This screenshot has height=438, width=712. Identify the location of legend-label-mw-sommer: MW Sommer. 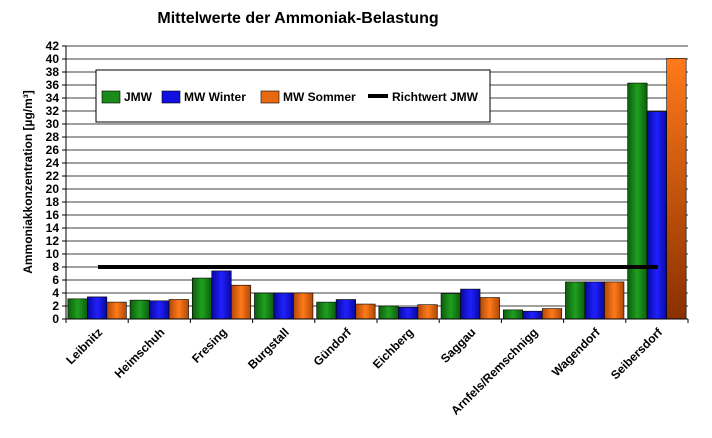
(319, 97).